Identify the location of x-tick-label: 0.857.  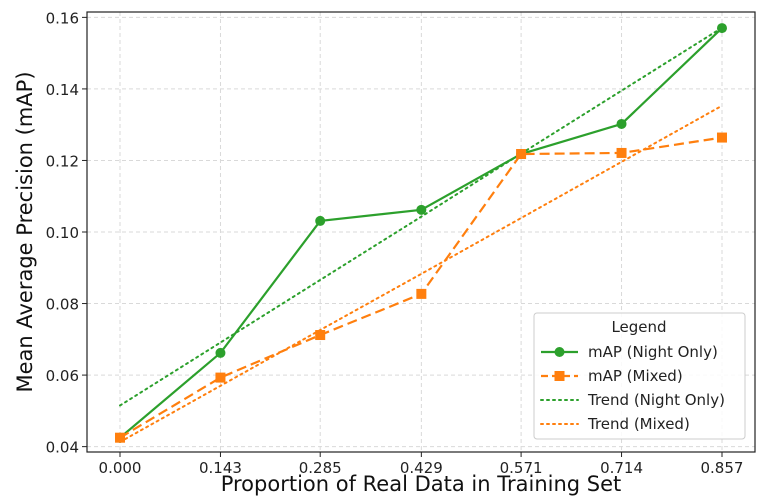
(722, 468).